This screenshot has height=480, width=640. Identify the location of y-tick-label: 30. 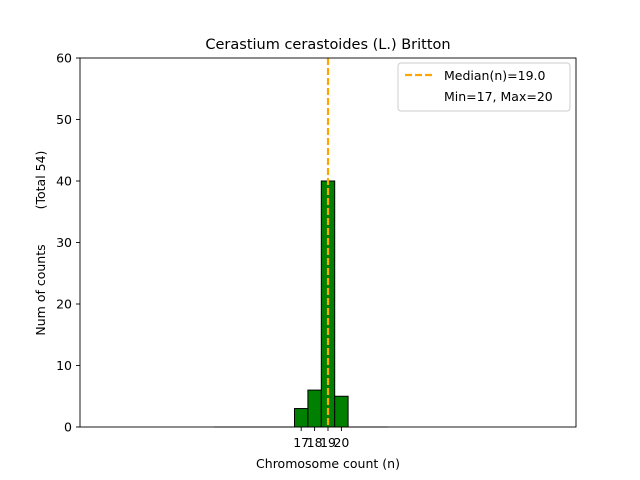
(64, 242).